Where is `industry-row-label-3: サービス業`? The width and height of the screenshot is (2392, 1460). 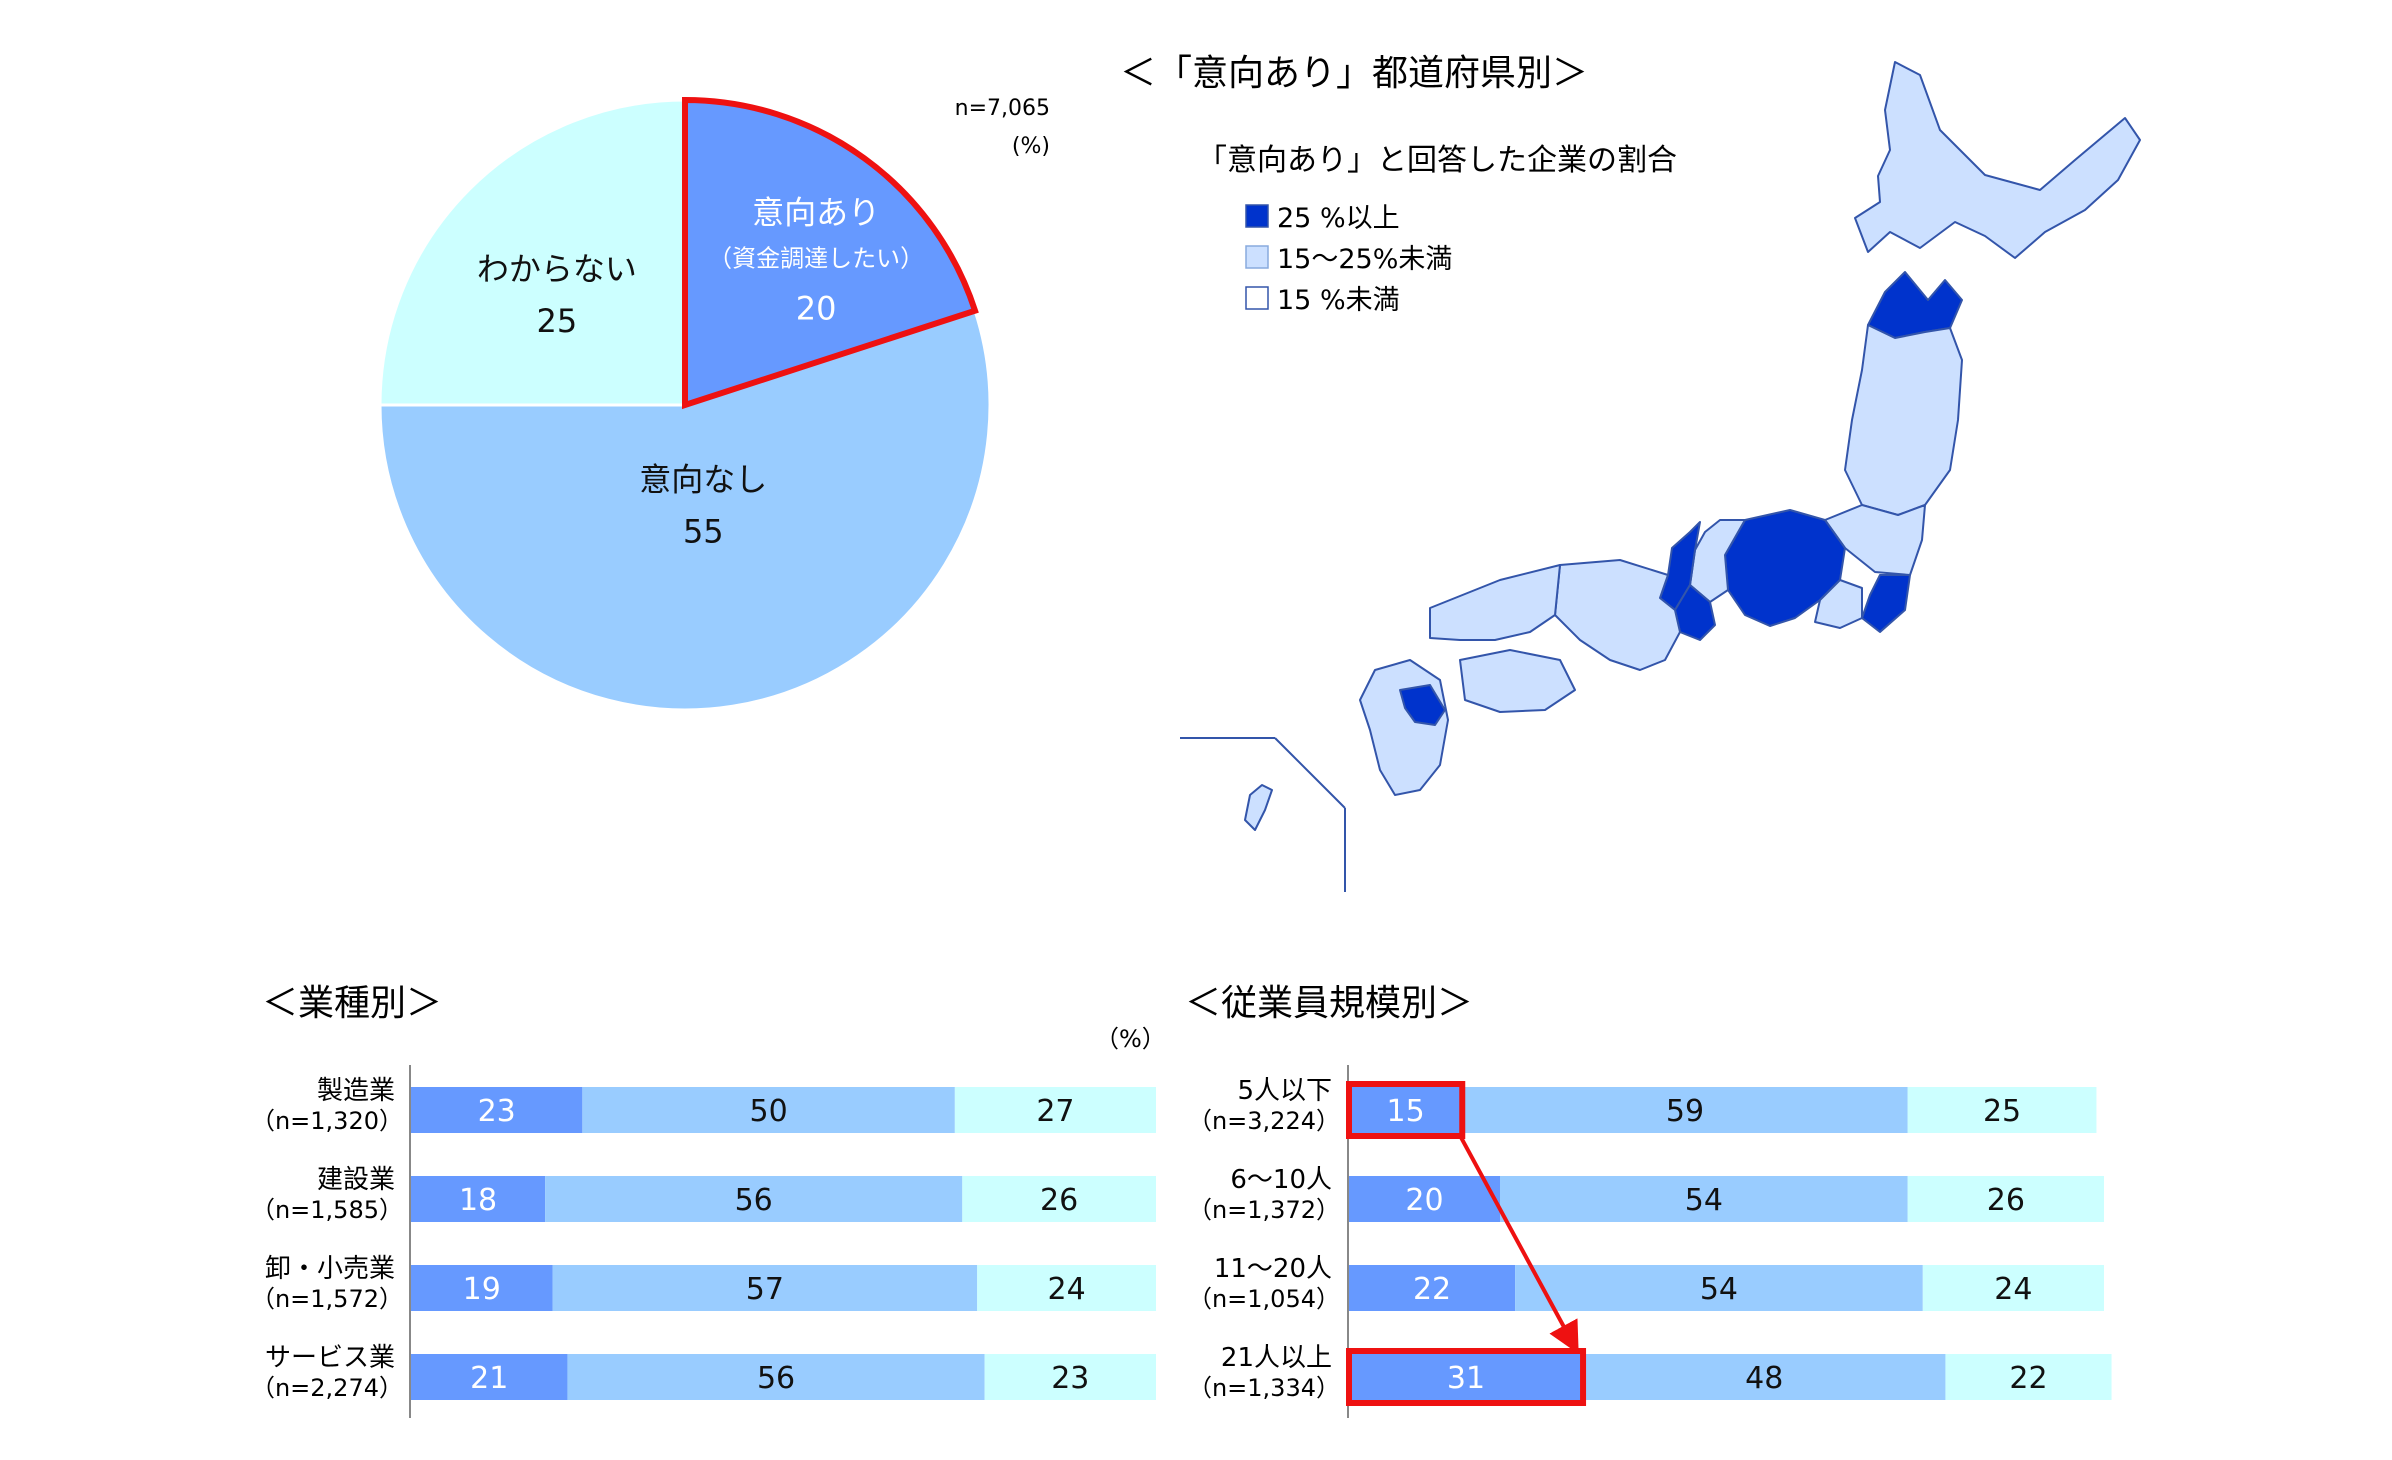
industry-row-label-3: サービス業 is located at coordinates (330, 1358).